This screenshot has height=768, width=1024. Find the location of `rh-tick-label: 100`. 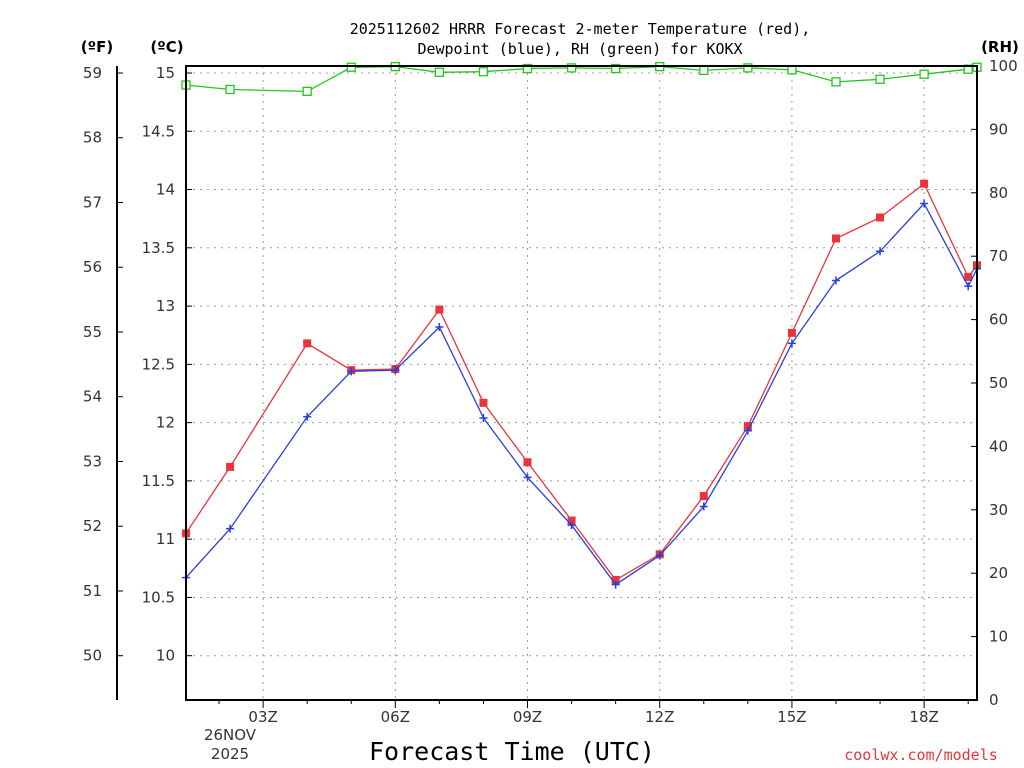

rh-tick-label: 100 is located at coordinates (1003, 66).